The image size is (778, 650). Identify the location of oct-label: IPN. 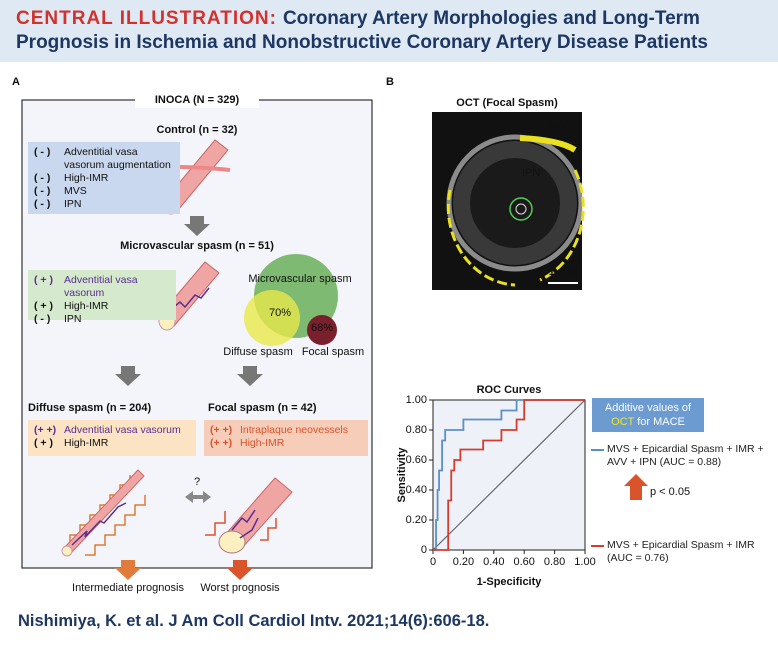
(531, 173).